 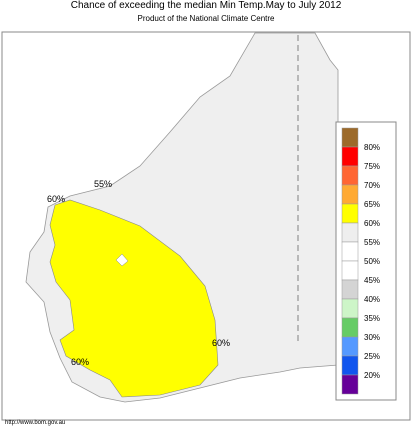 What do you see at coordinates (372, 166) in the screenshot?
I see `legend-label: 75%` at bounding box center [372, 166].